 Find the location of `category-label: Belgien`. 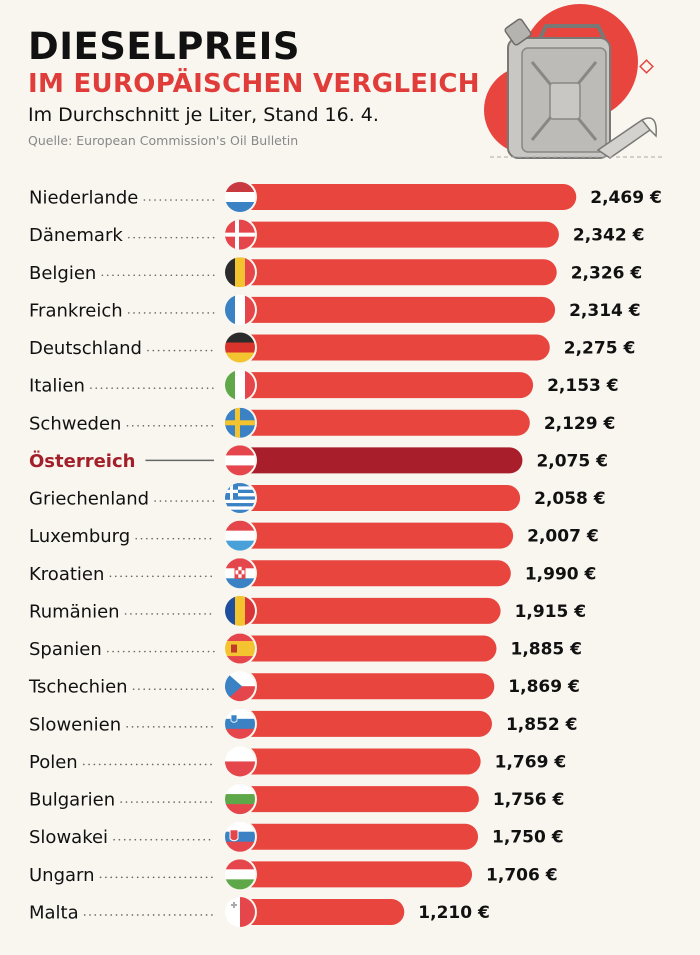

category-label: Belgien is located at coordinates (62, 273).